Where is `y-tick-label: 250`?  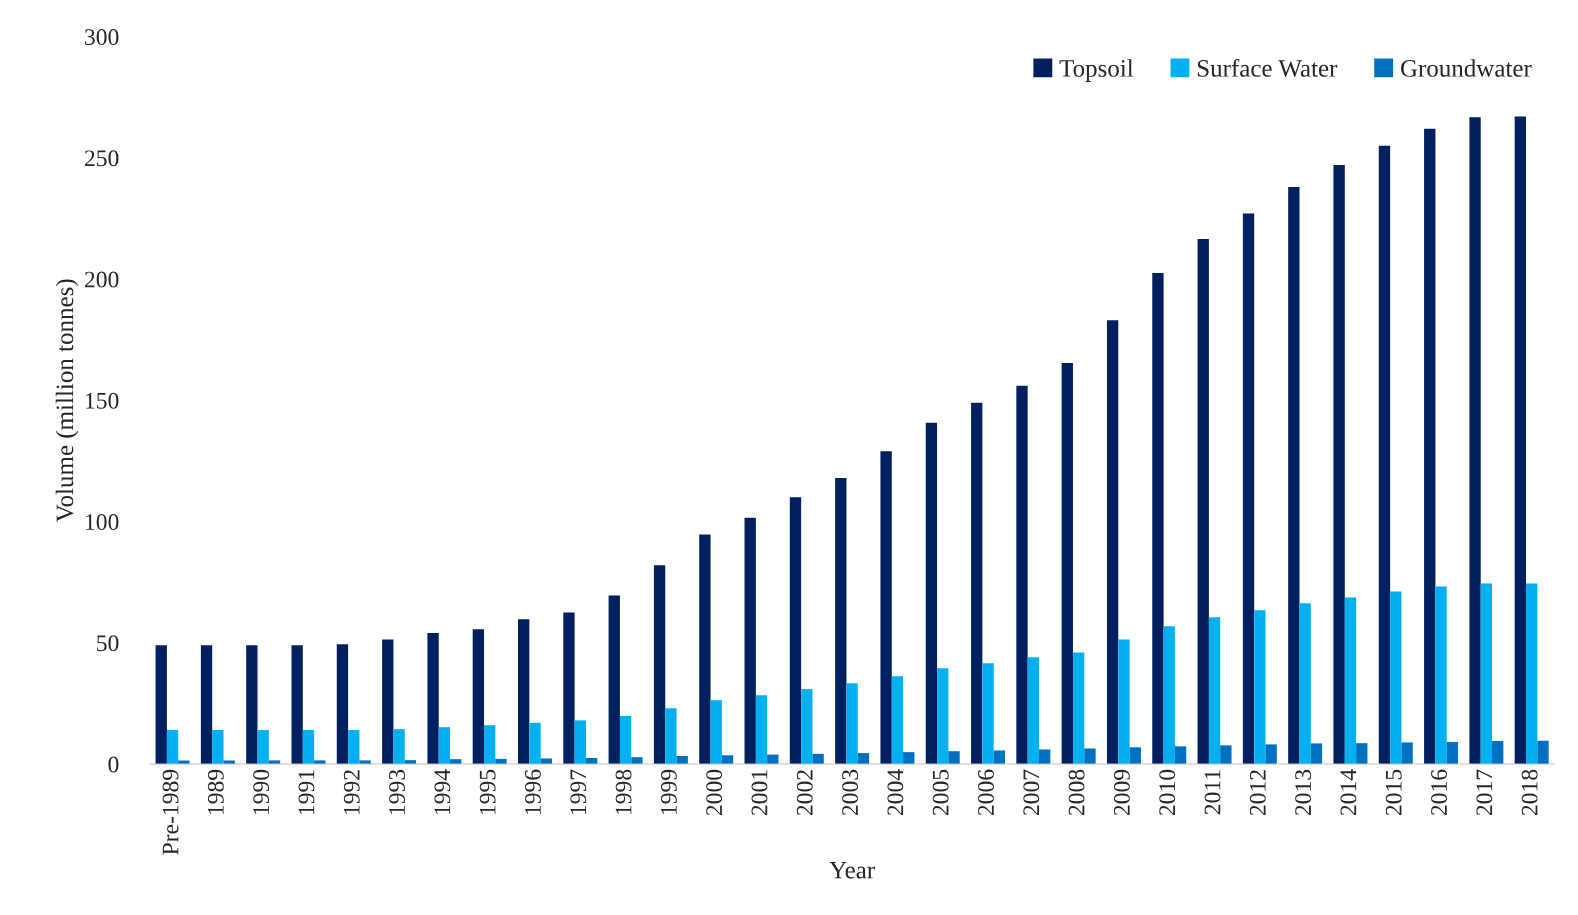 y-tick-label: 250 is located at coordinates (101, 158).